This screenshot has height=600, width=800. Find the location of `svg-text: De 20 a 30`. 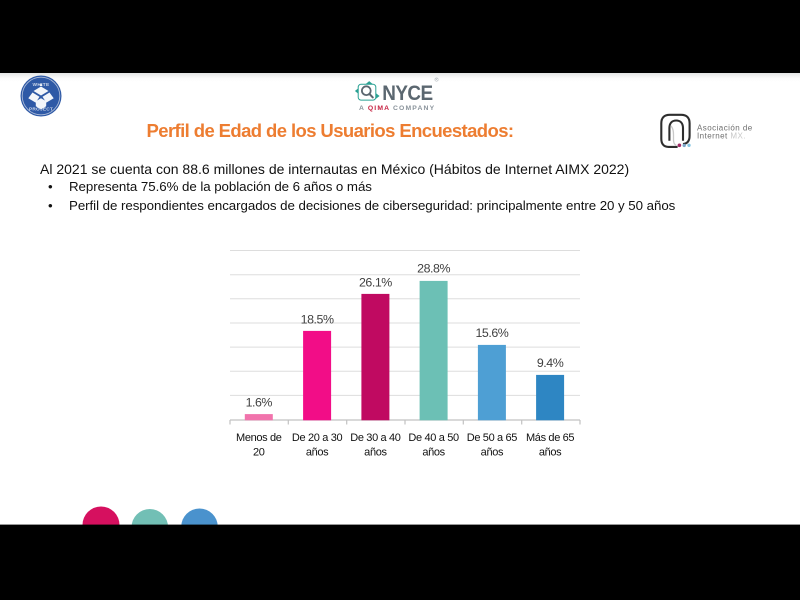

svg-text: De 20 a 30 is located at coordinates (317, 438).